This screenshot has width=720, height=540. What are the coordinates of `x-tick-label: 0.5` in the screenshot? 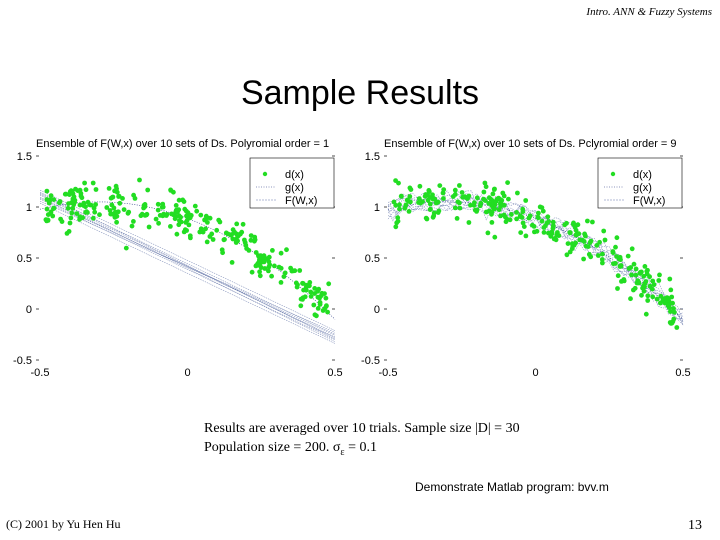 It's located at (682, 373).